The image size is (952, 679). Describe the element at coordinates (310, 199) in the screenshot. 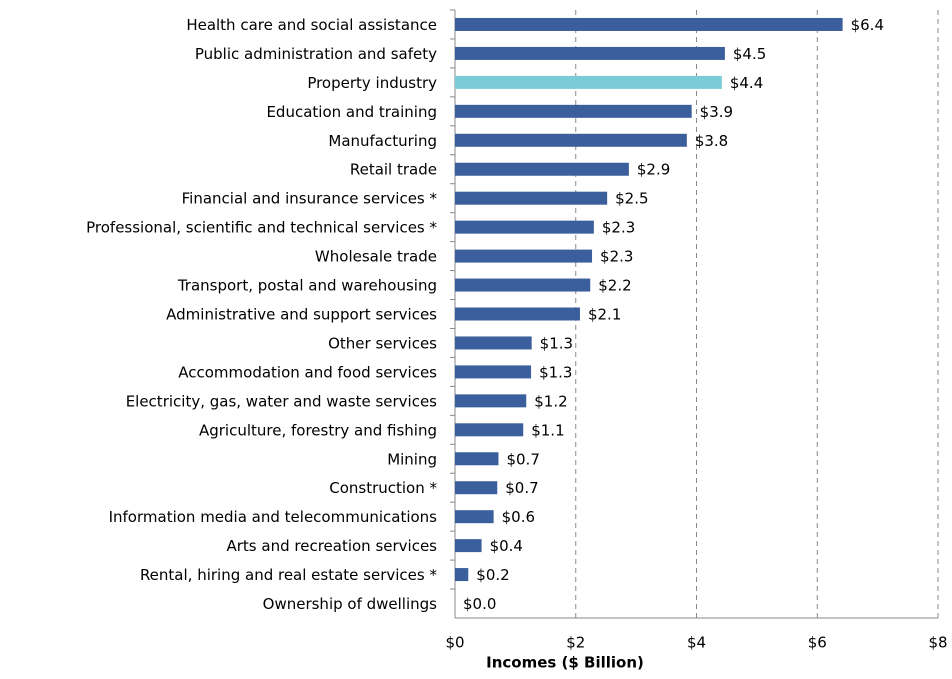

I see `y-tick-label: Financial and insurance services *` at that location.